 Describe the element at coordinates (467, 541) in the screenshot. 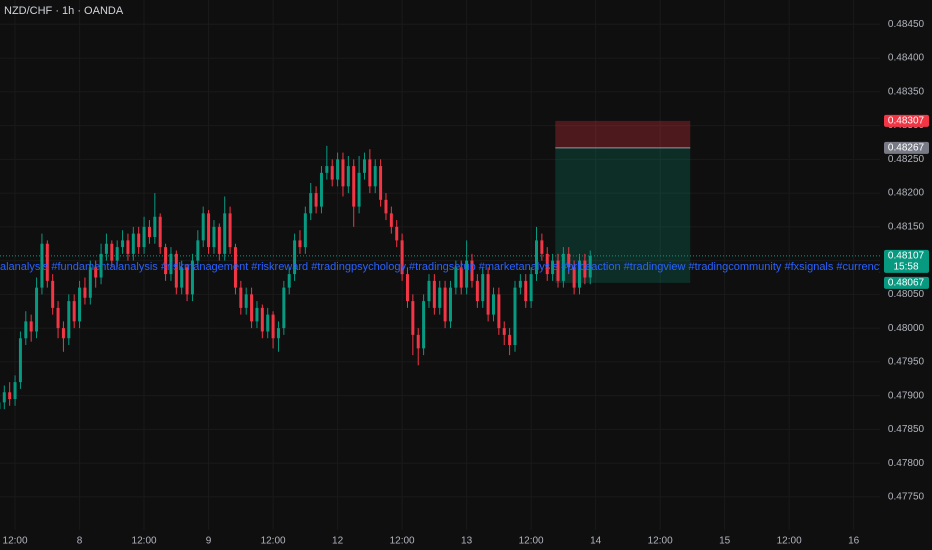

I see `x-tick-label: 13` at that location.